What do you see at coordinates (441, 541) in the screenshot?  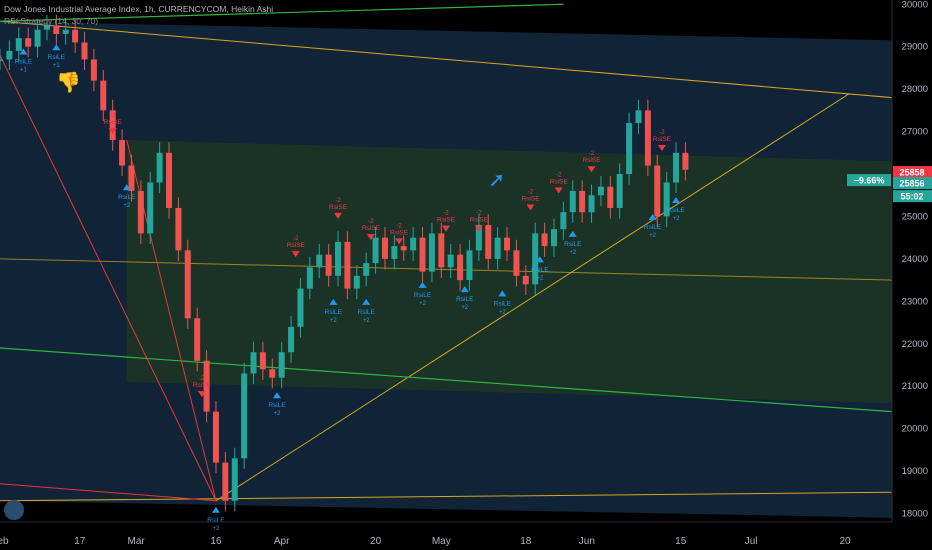 I see `x-tick-may-6: May` at bounding box center [441, 541].